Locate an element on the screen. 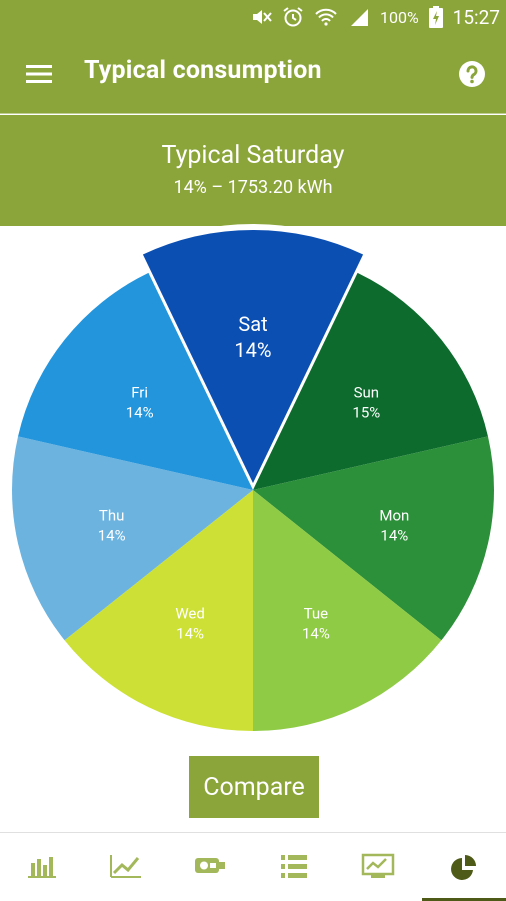  slice-percent-tue: 14% is located at coordinates (316, 634).